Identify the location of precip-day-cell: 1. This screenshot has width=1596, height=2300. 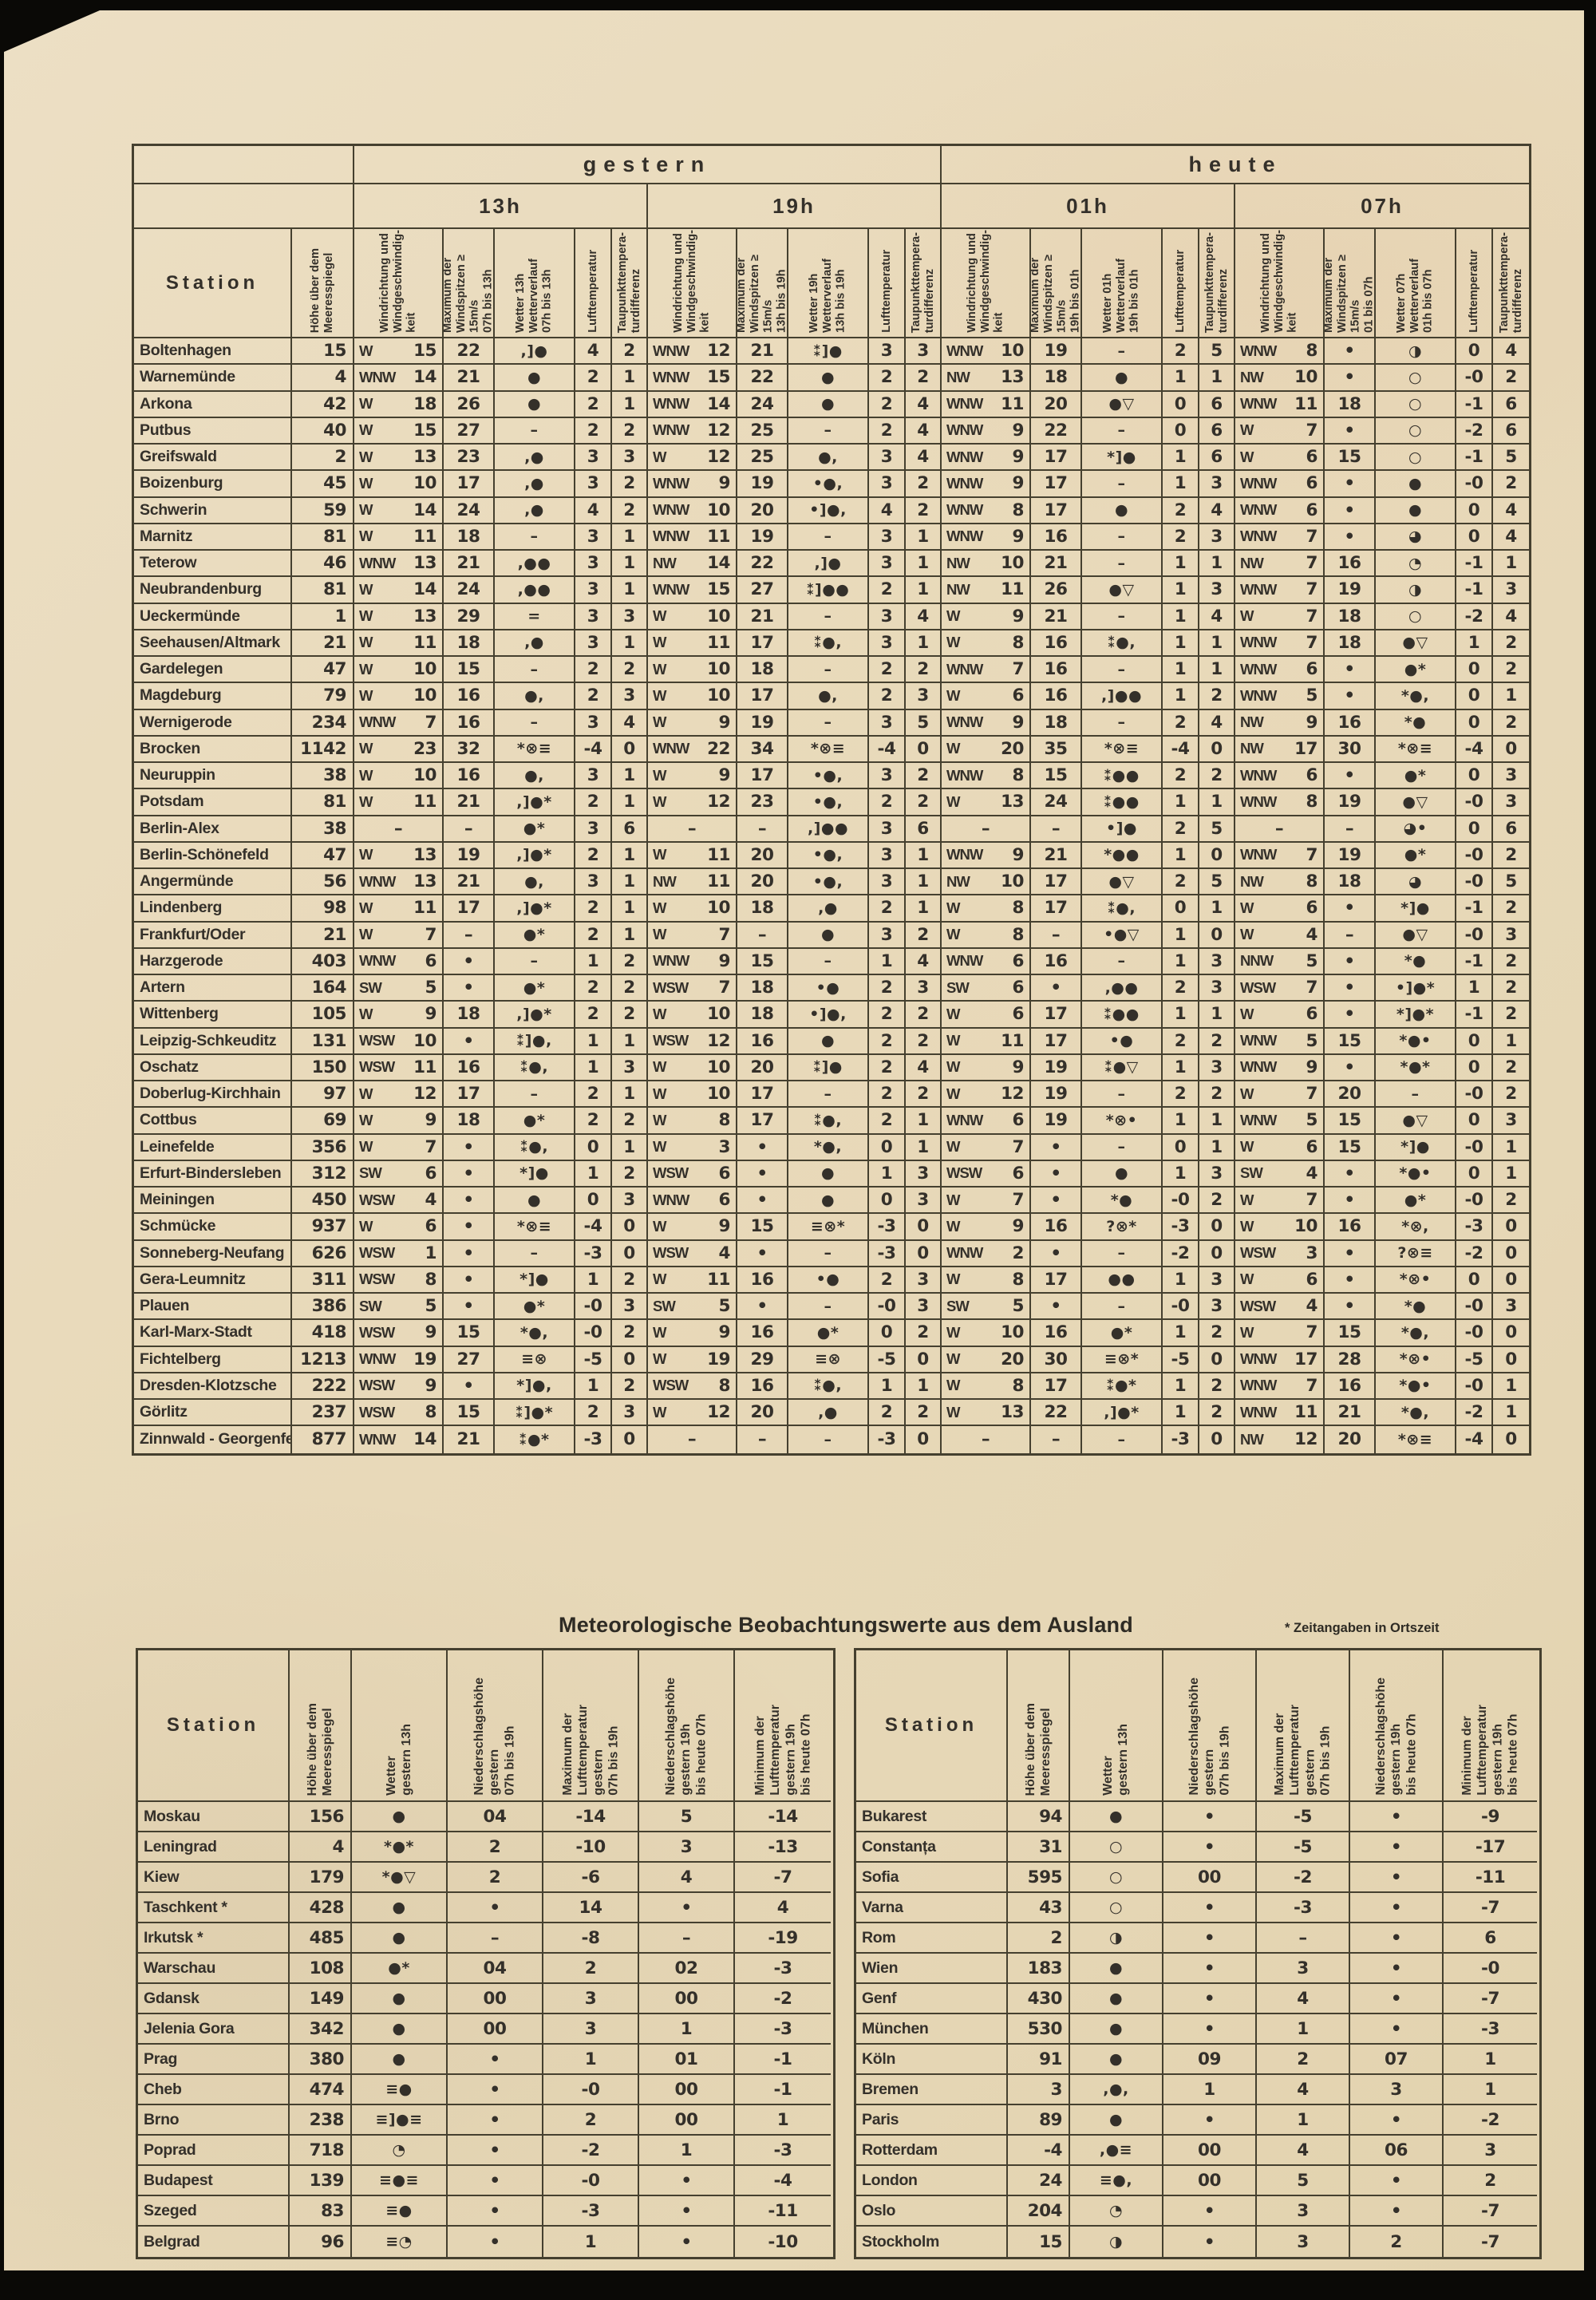
(1210, 2090).